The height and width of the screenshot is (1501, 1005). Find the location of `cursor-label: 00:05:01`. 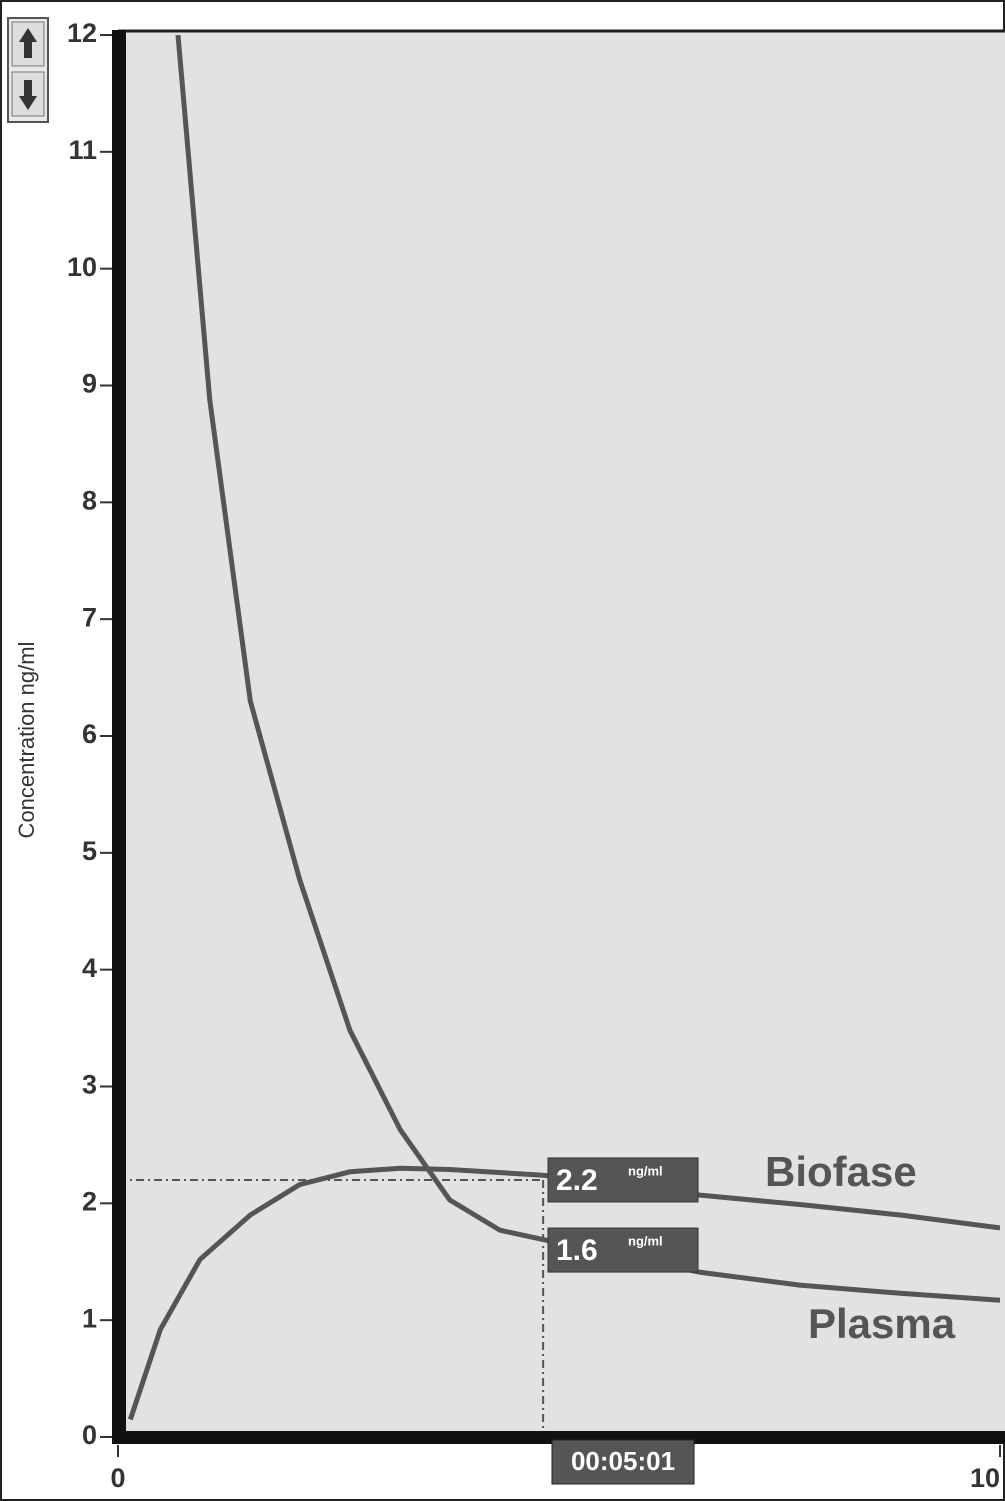

cursor-label: 00:05:01 is located at coordinates (623, 1461).